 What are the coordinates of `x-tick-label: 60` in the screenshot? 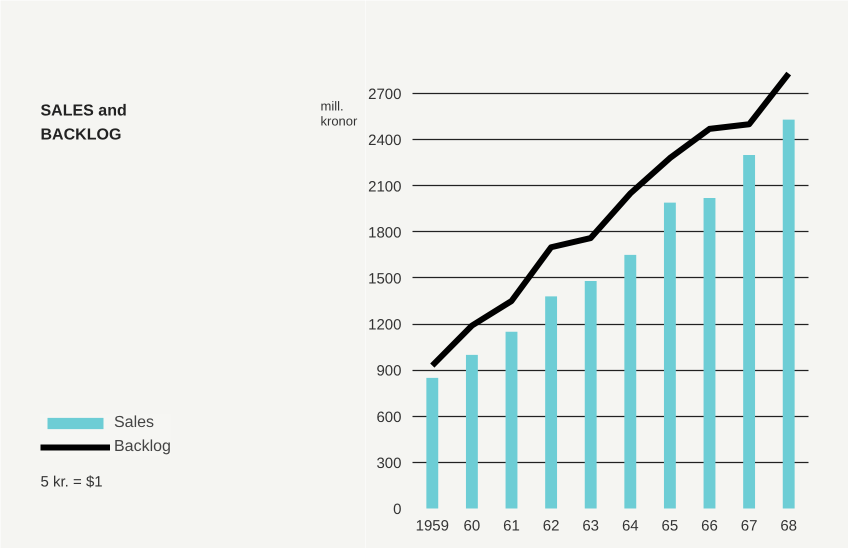 It's located at (472, 526).